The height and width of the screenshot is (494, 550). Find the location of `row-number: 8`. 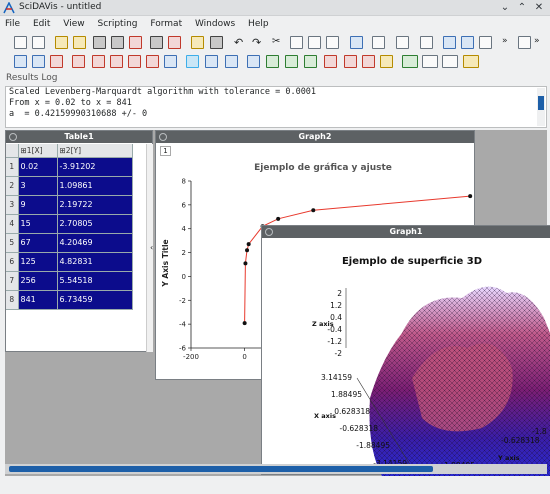

row-number: 8 is located at coordinates (12, 300).